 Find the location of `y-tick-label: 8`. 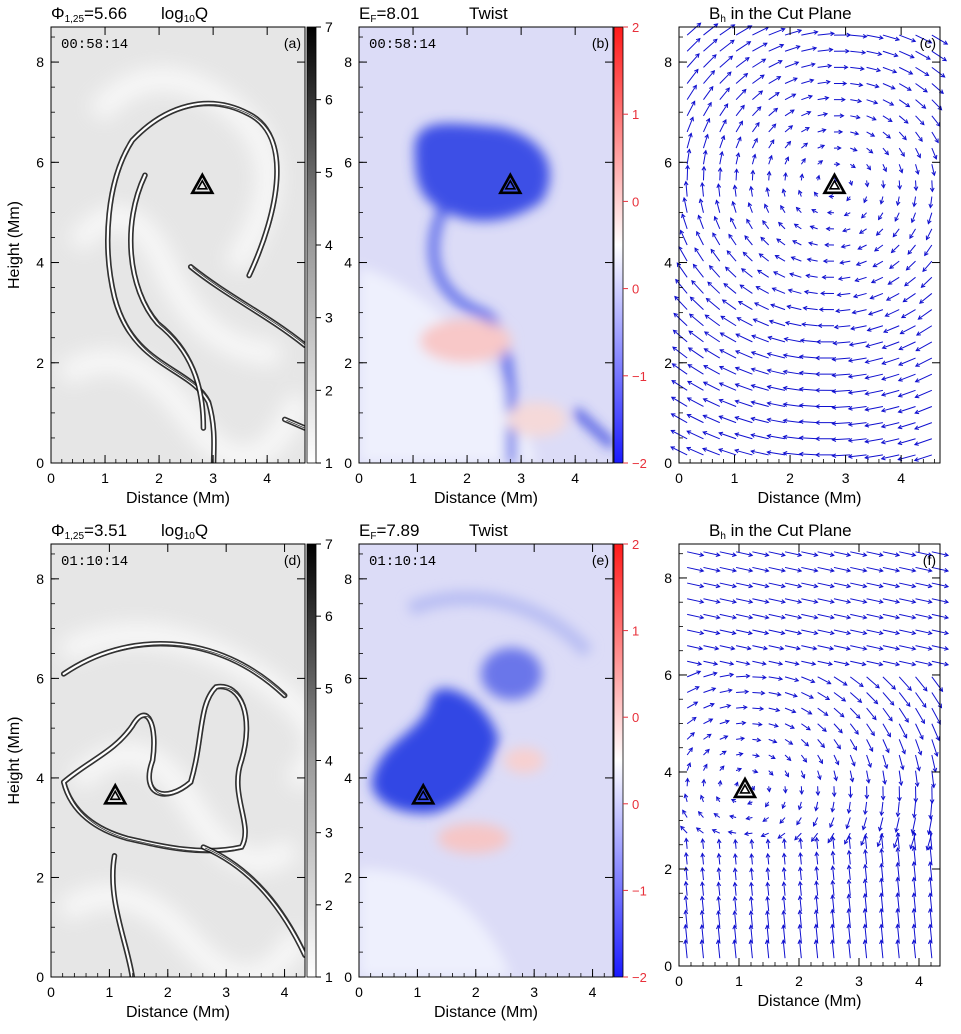

y-tick-label: 8 is located at coordinates (668, 578).